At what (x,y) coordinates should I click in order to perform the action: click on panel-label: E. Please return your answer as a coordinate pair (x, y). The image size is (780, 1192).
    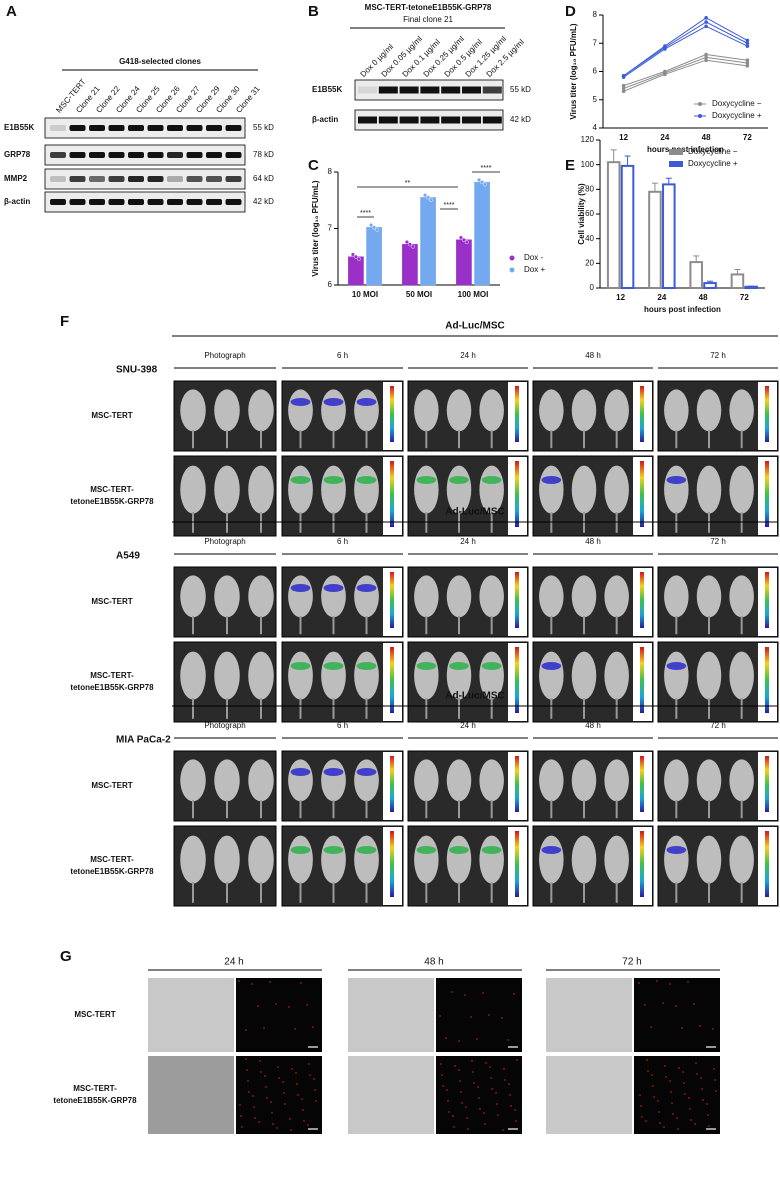
    Looking at the image, I should click on (570, 165).